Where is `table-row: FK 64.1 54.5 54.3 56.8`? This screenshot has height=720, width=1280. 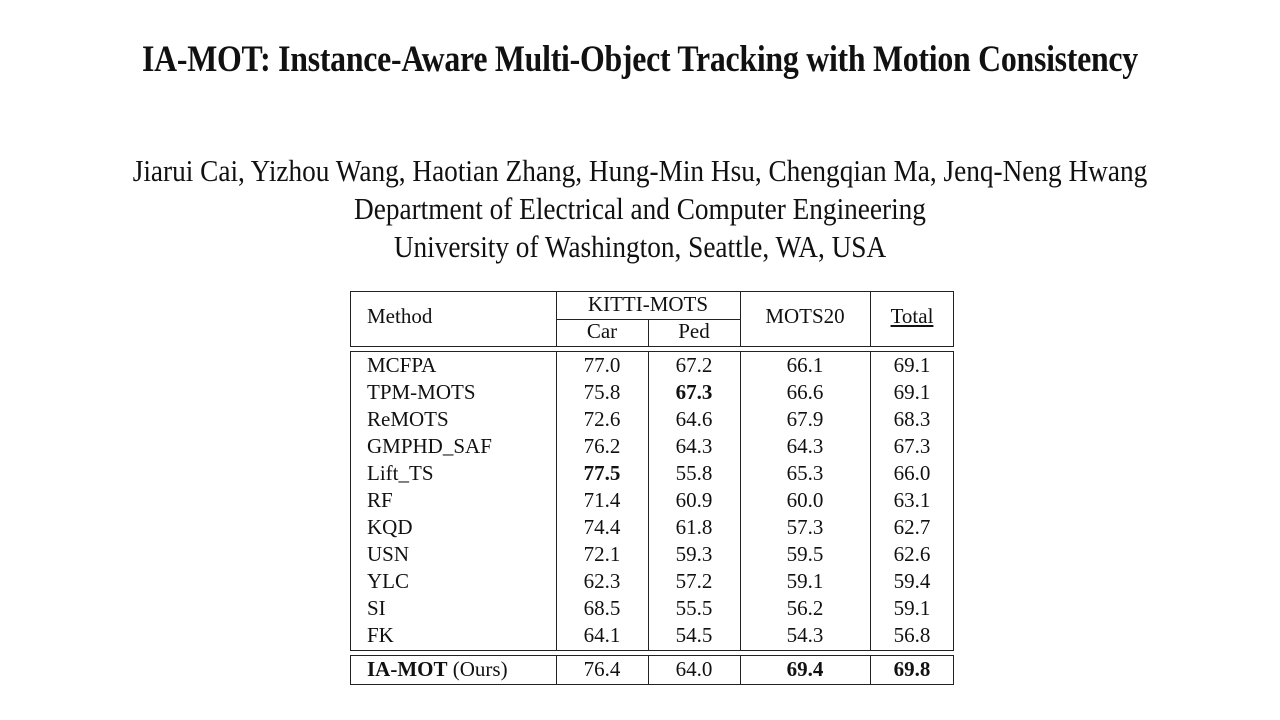
table-row: FK 64.1 54.5 54.3 56.8 is located at coordinates (652, 635).